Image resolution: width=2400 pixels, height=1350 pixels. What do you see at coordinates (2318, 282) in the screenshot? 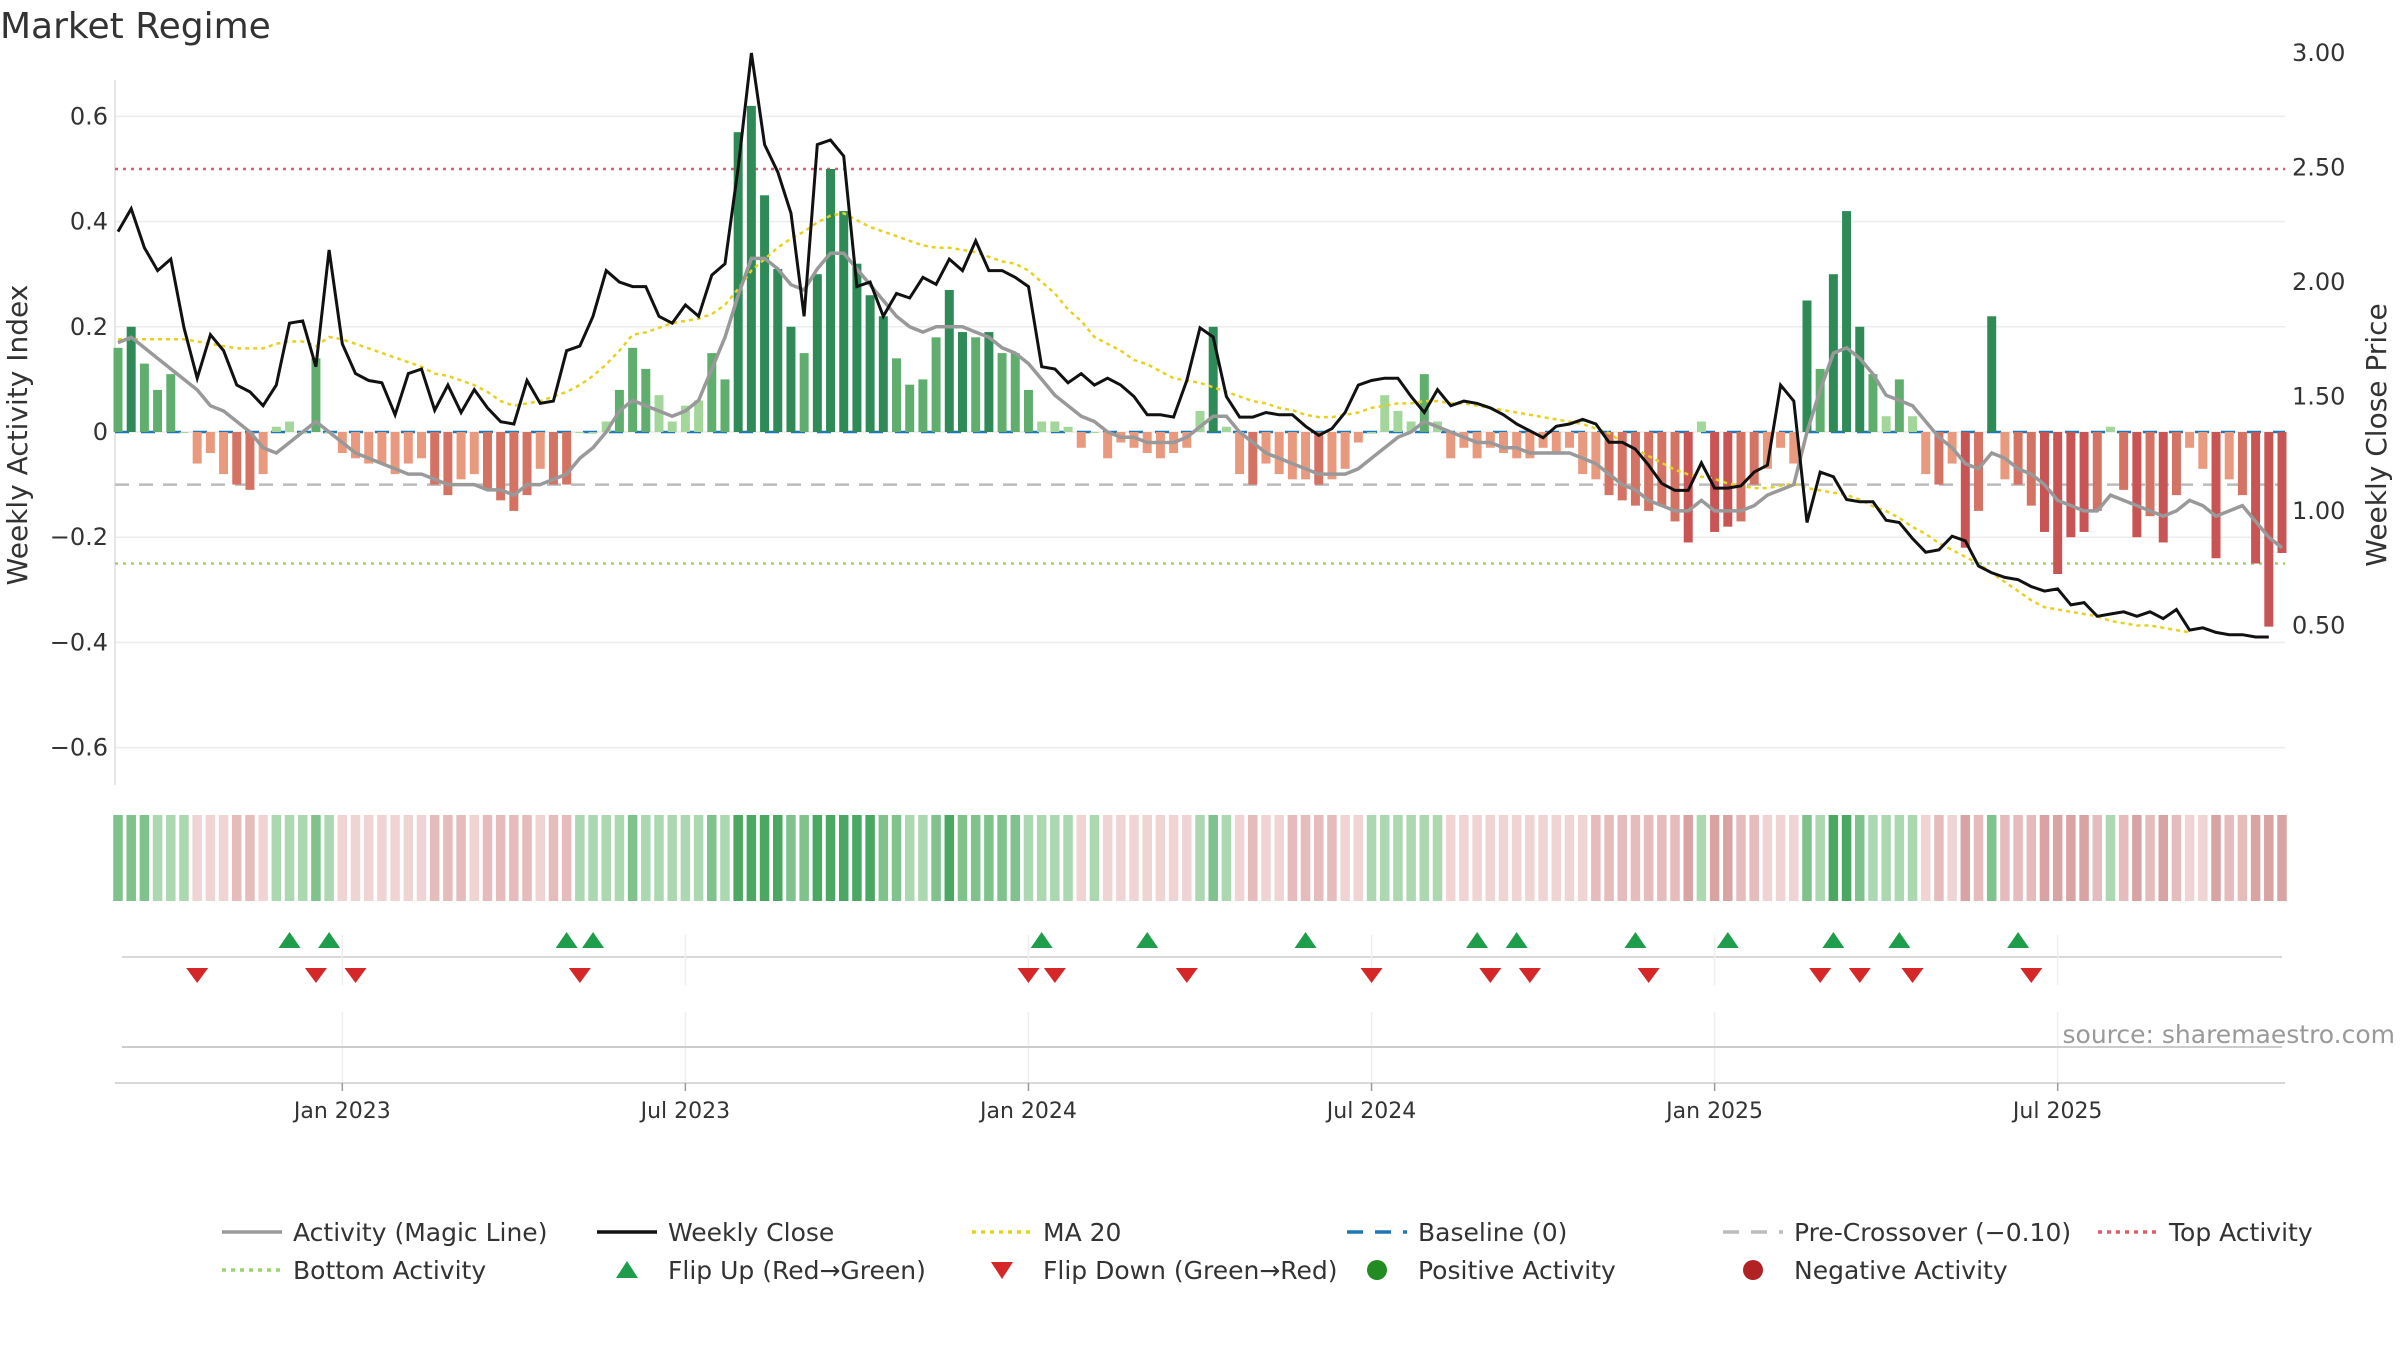
I see `y-right-tick-label: 2.00` at bounding box center [2318, 282].